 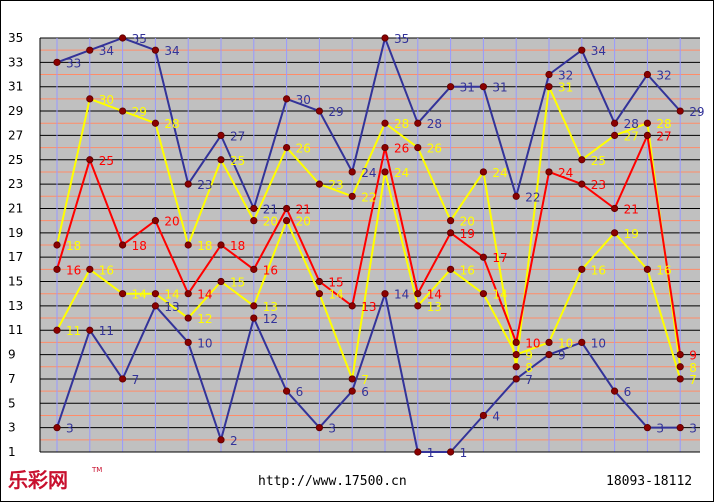 What do you see at coordinates (106, 331) in the screenshot?
I see `data-label: 11` at bounding box center [106, 331].